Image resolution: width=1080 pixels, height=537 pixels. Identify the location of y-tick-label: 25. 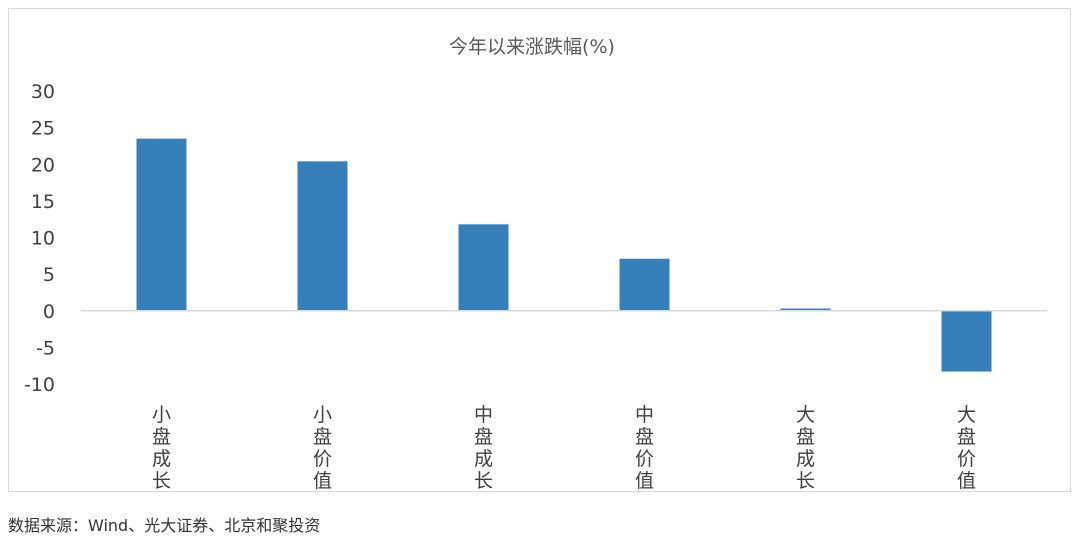
(43, 129).